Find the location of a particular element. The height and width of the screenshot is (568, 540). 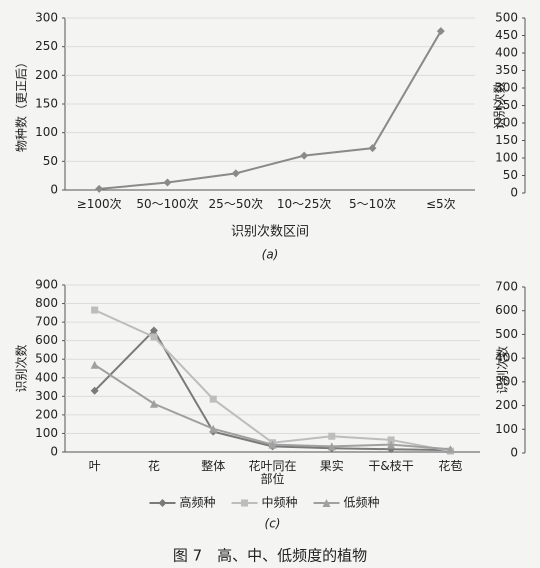

x-tick-label-box: 花 is located at coordinates (153, 466).